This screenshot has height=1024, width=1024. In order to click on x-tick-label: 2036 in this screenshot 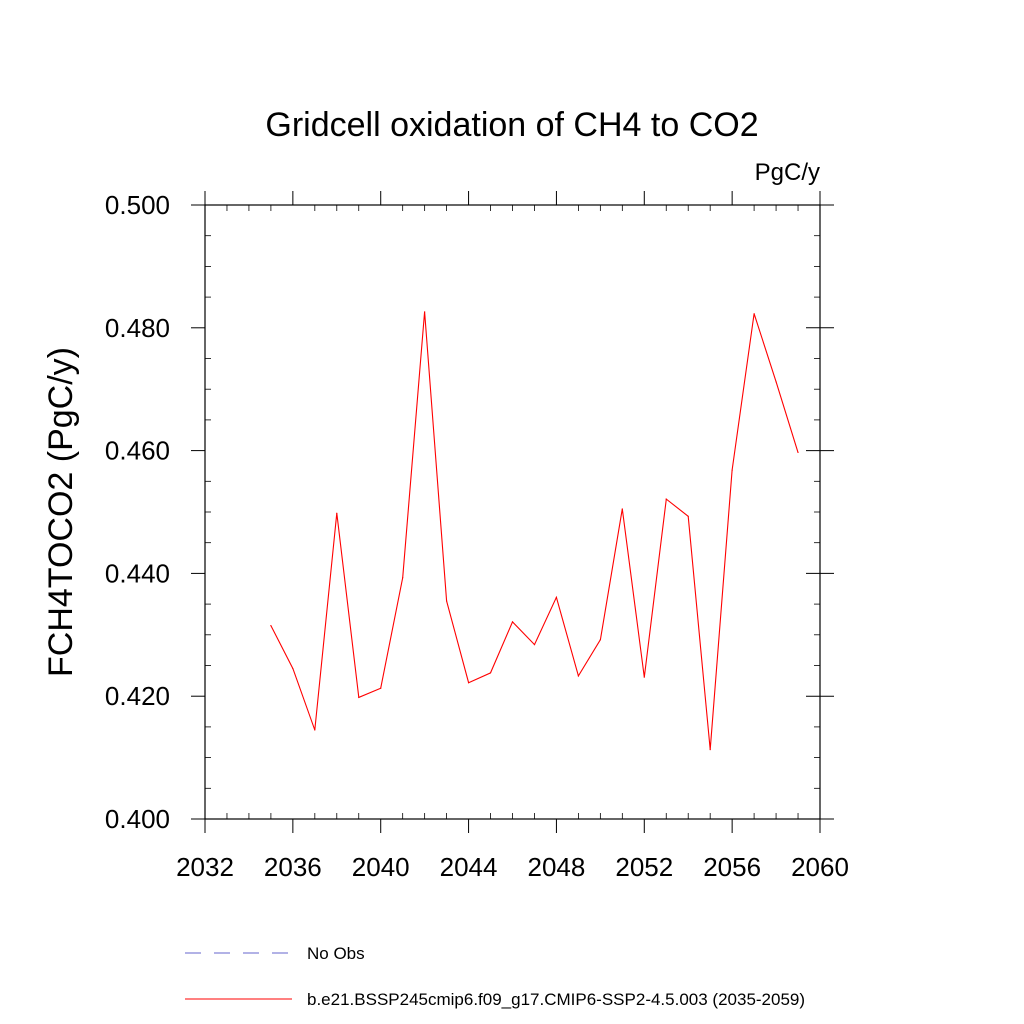, I will do `click(293, 867)`.